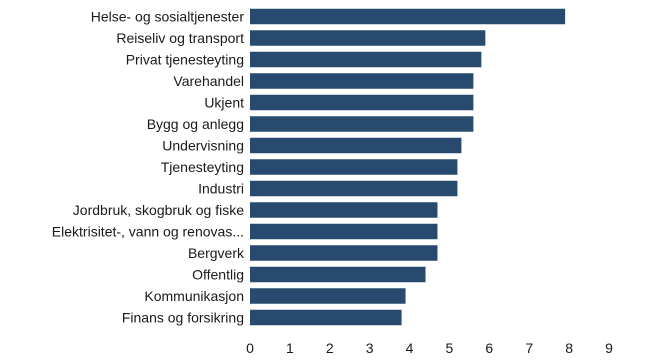 Image resolution: width=657 pixels, height=360 pixels. Describe the element at coordinates (330, 347) in the screenshot. I see `x-tick-label: 2` at that location.